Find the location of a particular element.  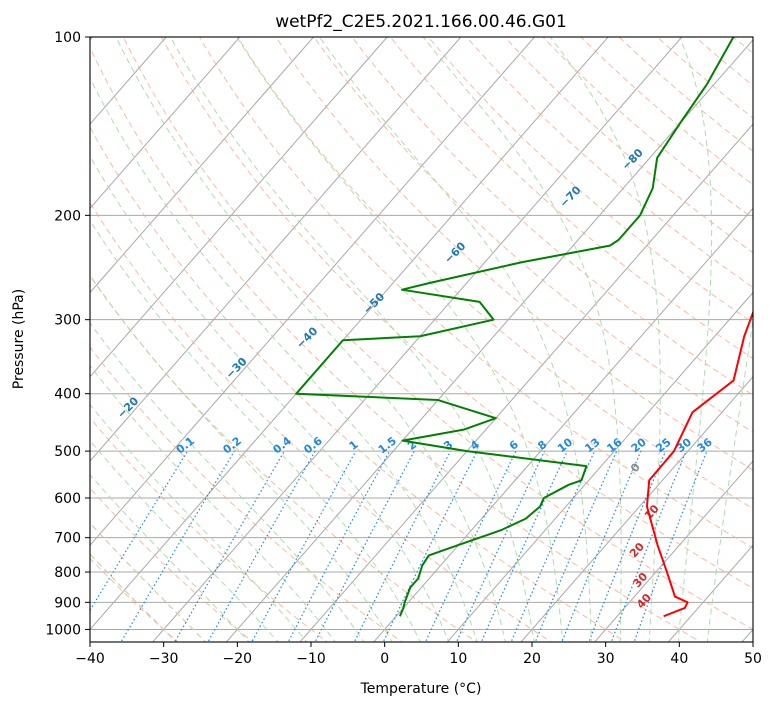

mixing-ratio-label: 20 is located at coordinates (639, 445).